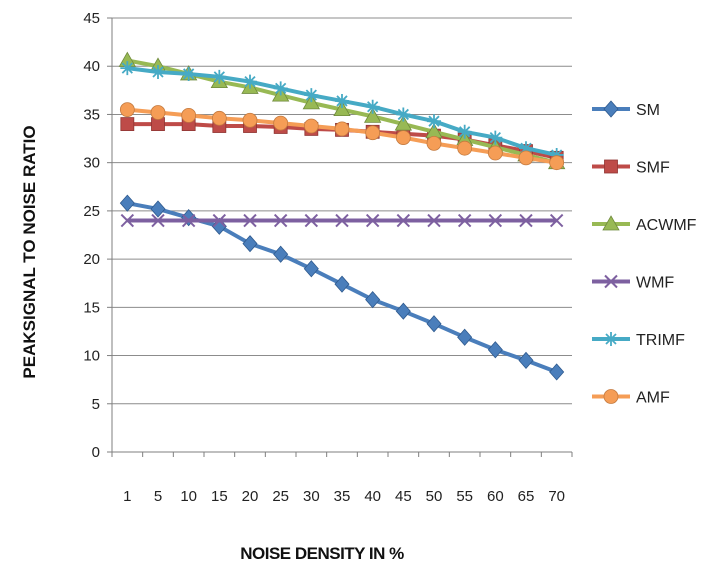  What do you see at coordinates (91, 163) in the screenshot?
I see `y-tick-label: 30` at bounding box center [91, 163].